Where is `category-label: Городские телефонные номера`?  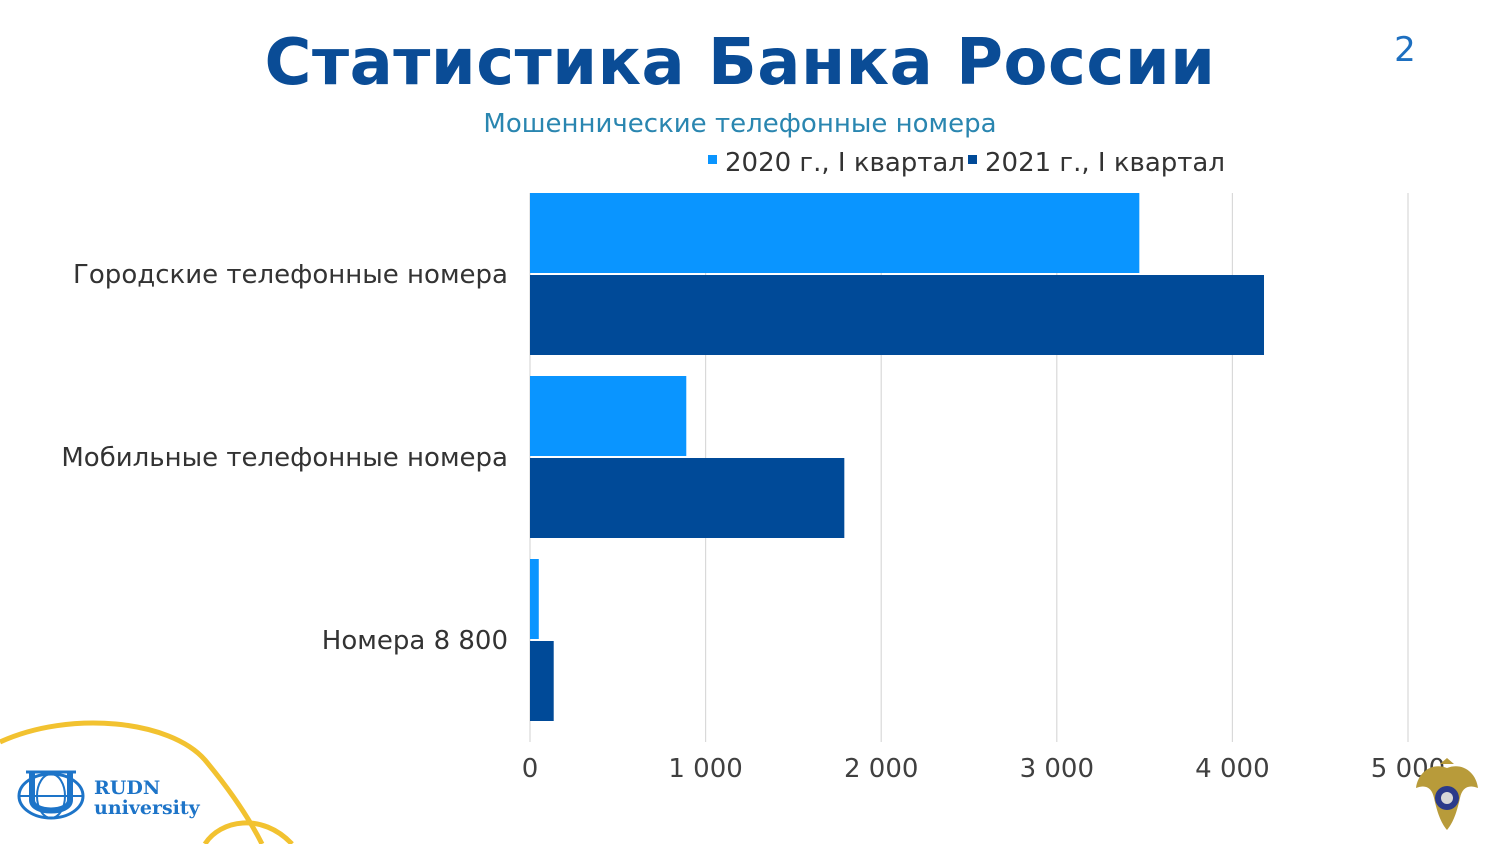
category-label: Городские телефонные номера is located at coordinates (290, 275).